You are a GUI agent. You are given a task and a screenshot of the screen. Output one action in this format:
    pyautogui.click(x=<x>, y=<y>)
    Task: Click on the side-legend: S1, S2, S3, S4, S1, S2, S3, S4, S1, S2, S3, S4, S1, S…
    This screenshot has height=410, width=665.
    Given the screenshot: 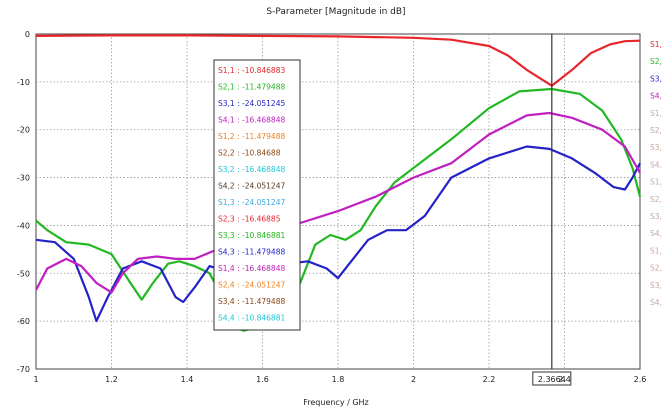 What is the action you would take?
    pyautogui.click(x=656, y=173)
    